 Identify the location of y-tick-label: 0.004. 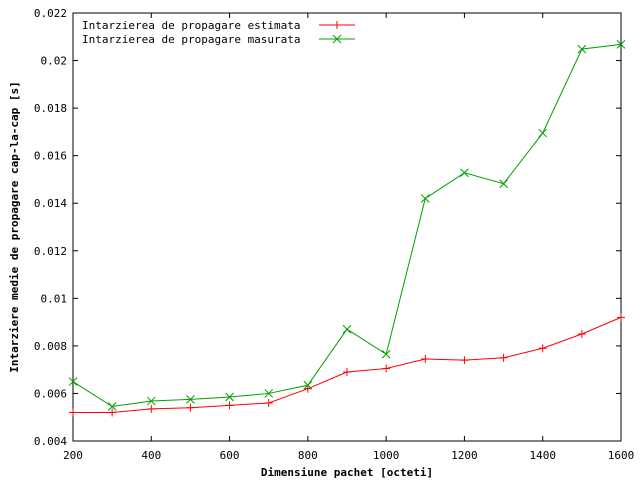
(50, 441).